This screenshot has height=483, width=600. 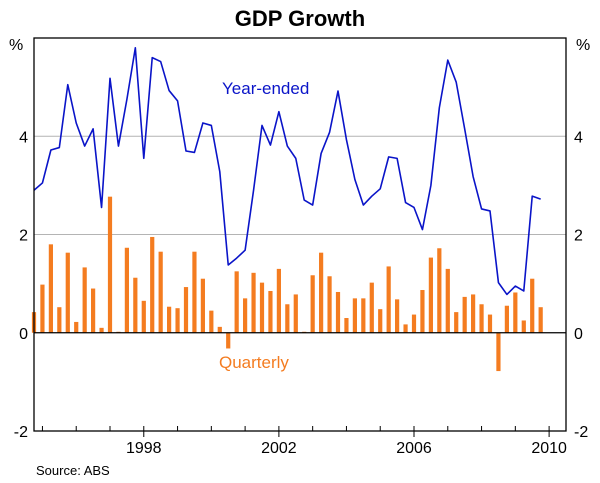 I want to click on left-unit-label: %, so click(x=16, y=45).